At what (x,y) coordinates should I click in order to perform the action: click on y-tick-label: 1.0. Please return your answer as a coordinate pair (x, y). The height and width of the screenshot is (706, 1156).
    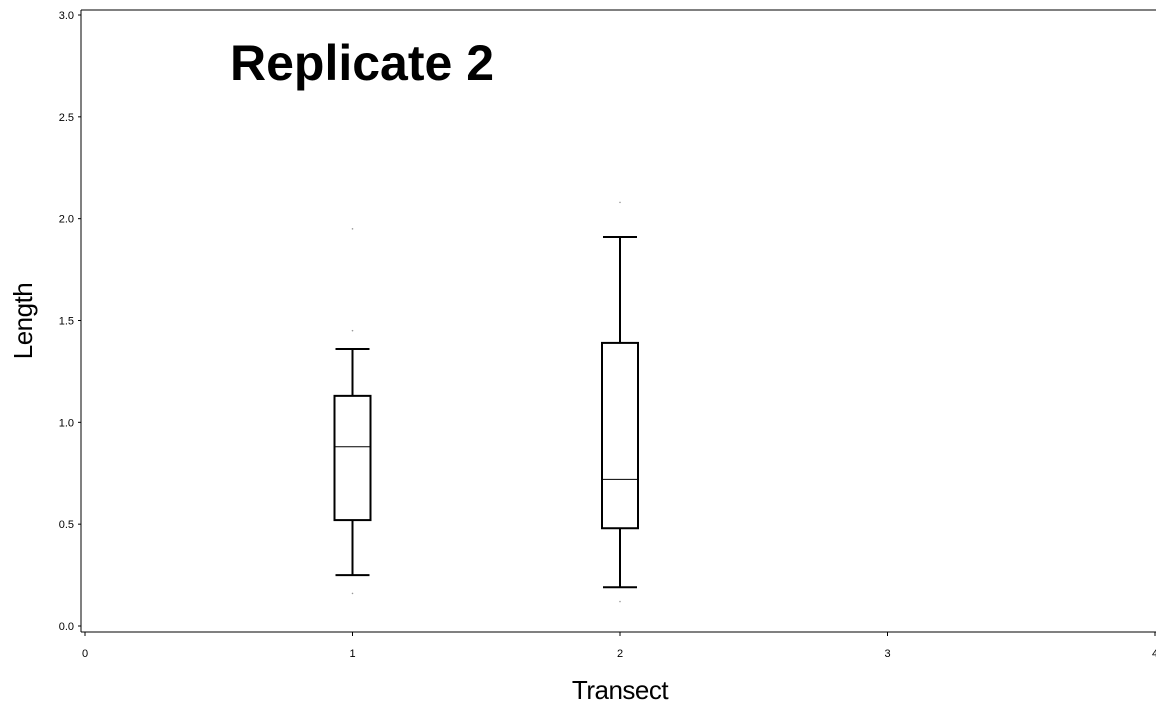
    Looking at the image, I should click on (66, 423).